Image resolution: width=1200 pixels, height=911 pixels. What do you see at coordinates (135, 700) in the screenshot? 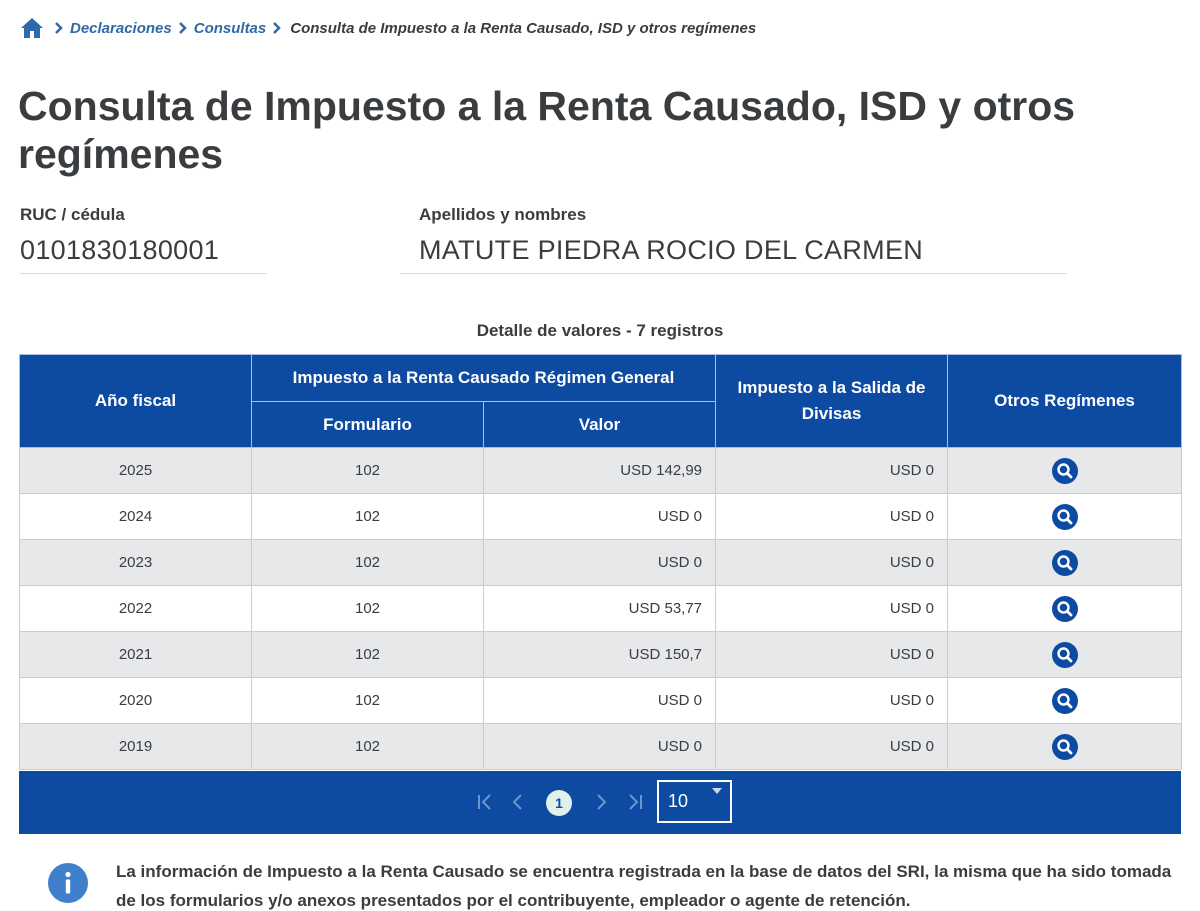
I see `cell-year: 2020` at bounding box center [135, 700].